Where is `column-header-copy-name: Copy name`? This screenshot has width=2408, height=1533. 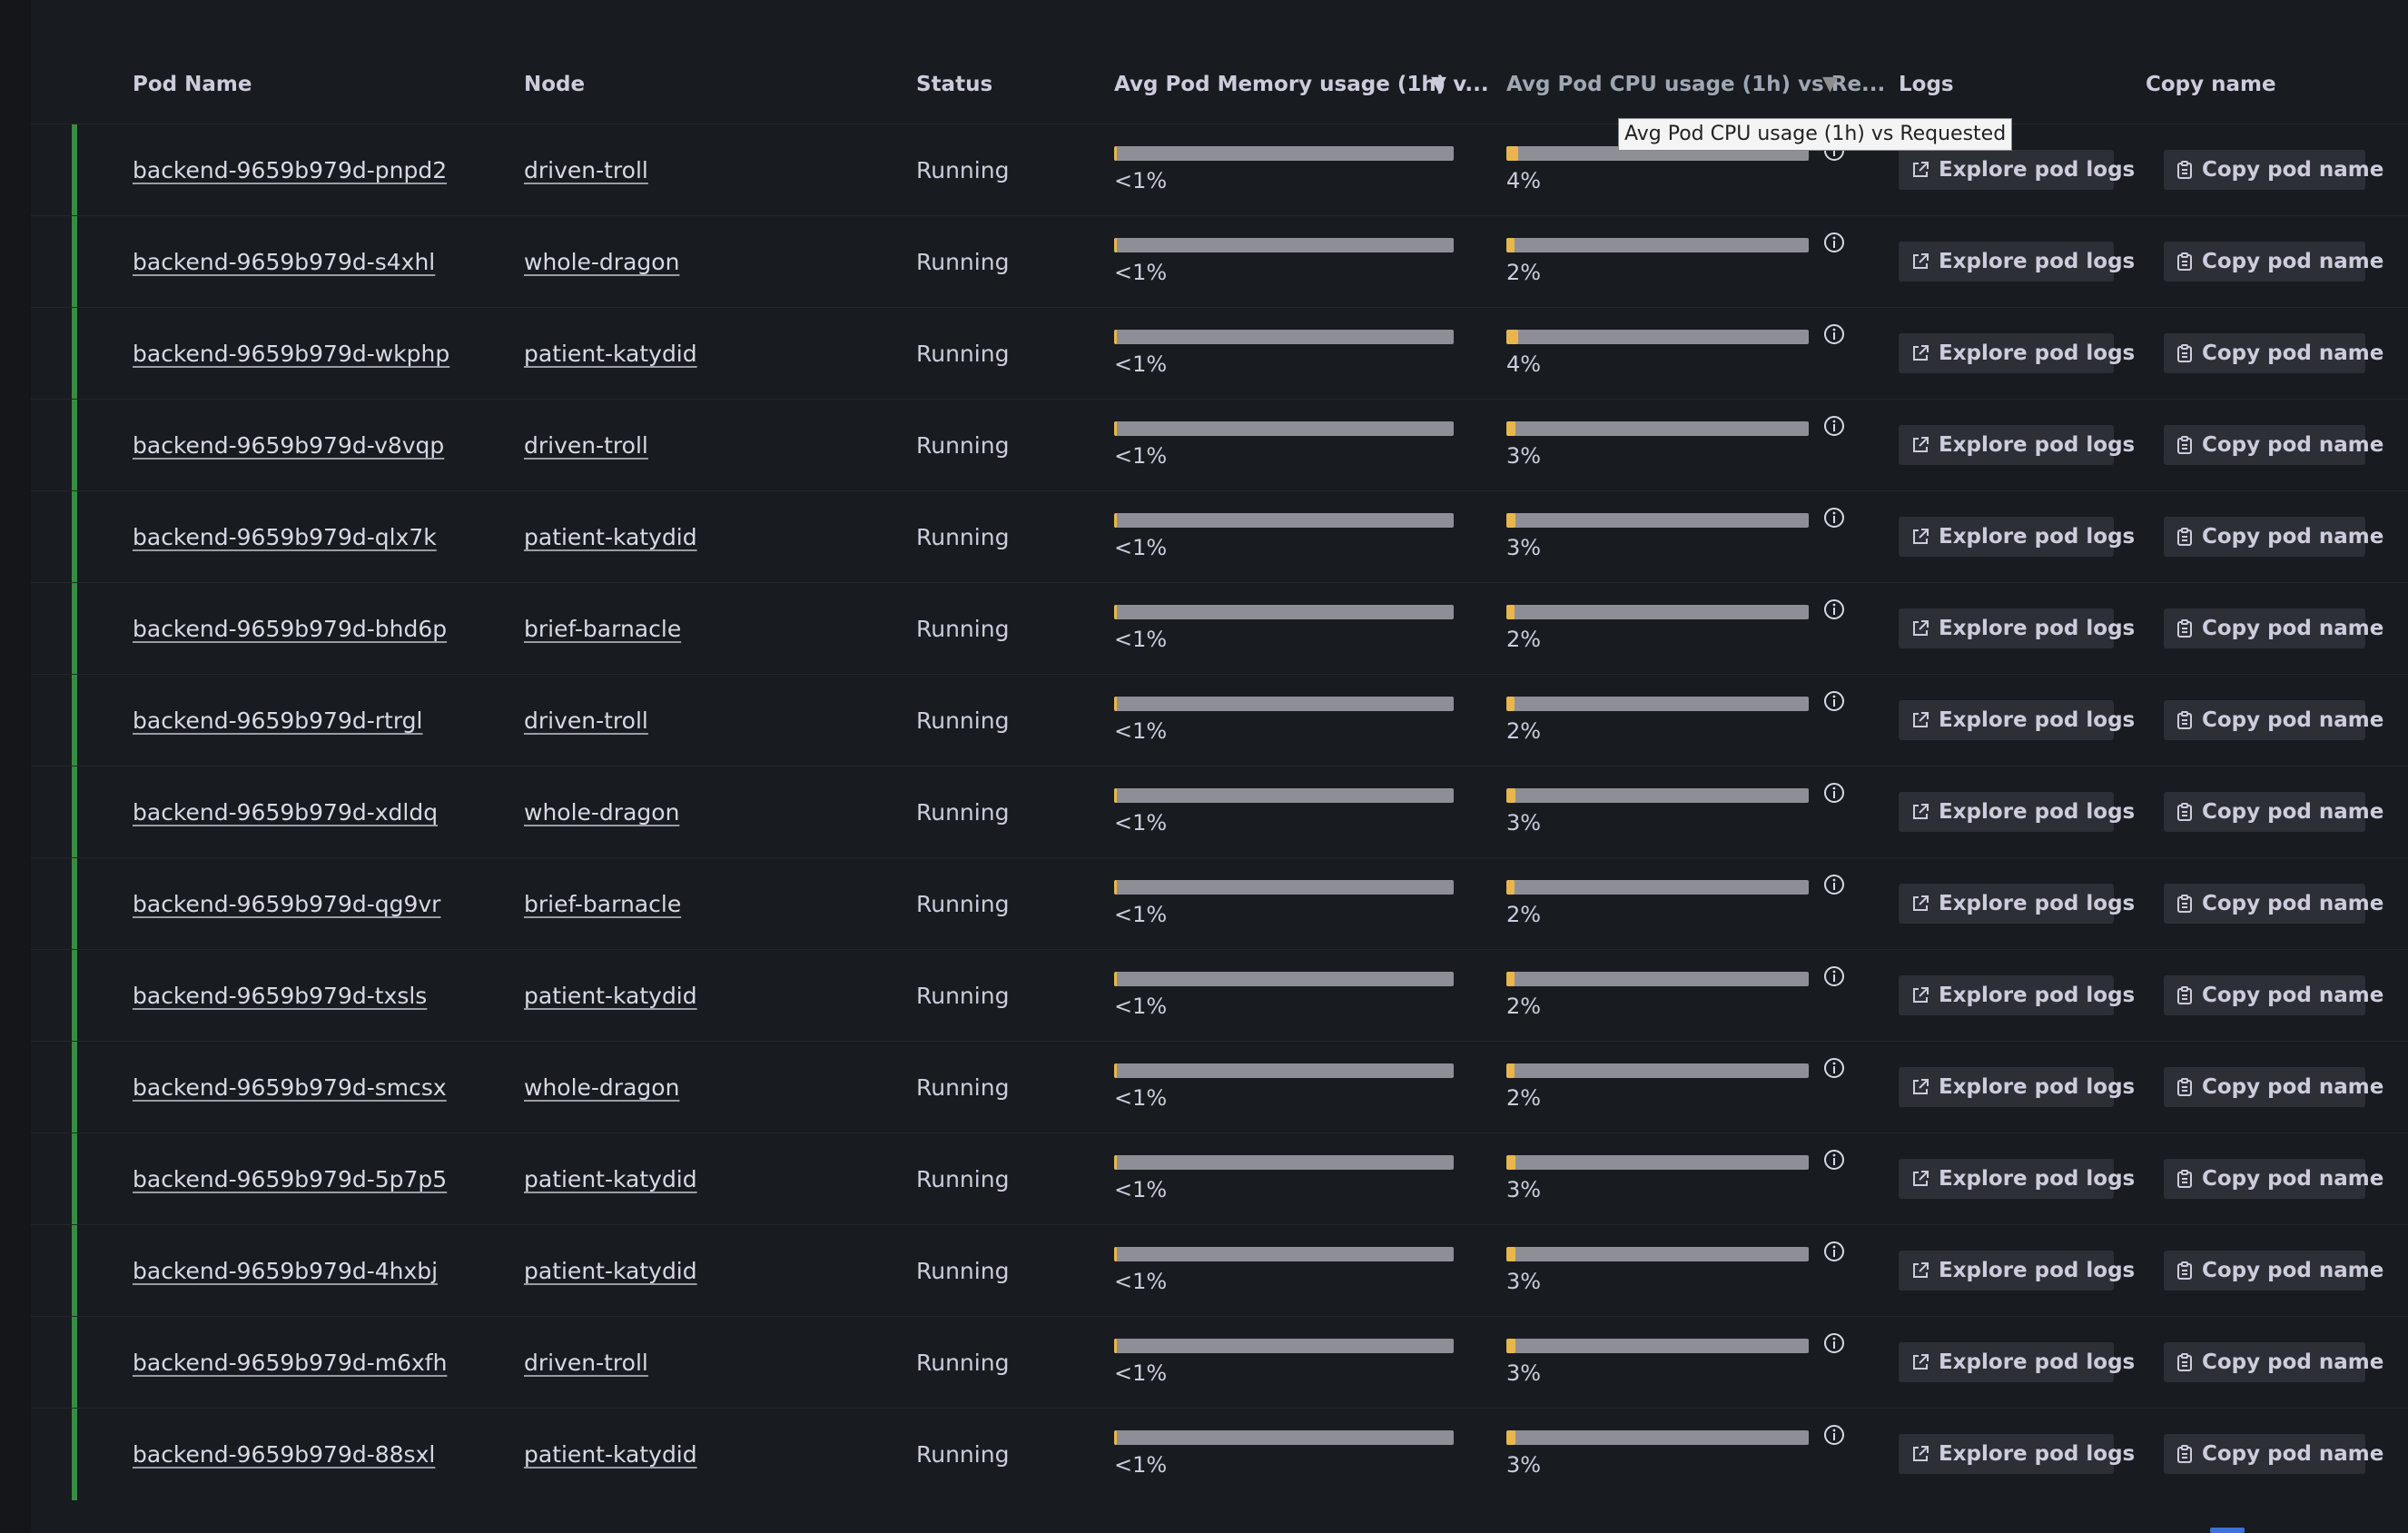 column-header-copy-name: Copy name is located at coordinates (2211, 84).